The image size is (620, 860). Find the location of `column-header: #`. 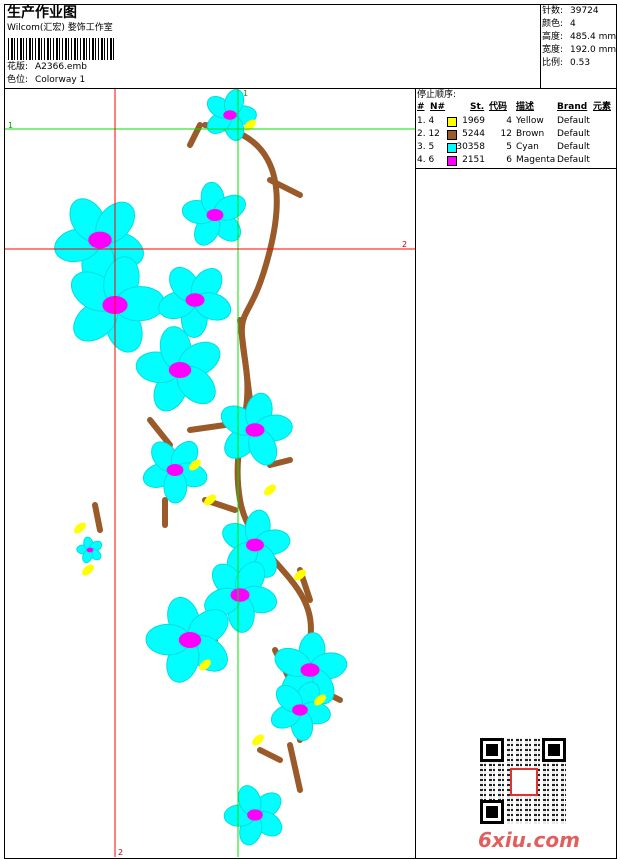

column-header: # is located at coordinates (421, 107).